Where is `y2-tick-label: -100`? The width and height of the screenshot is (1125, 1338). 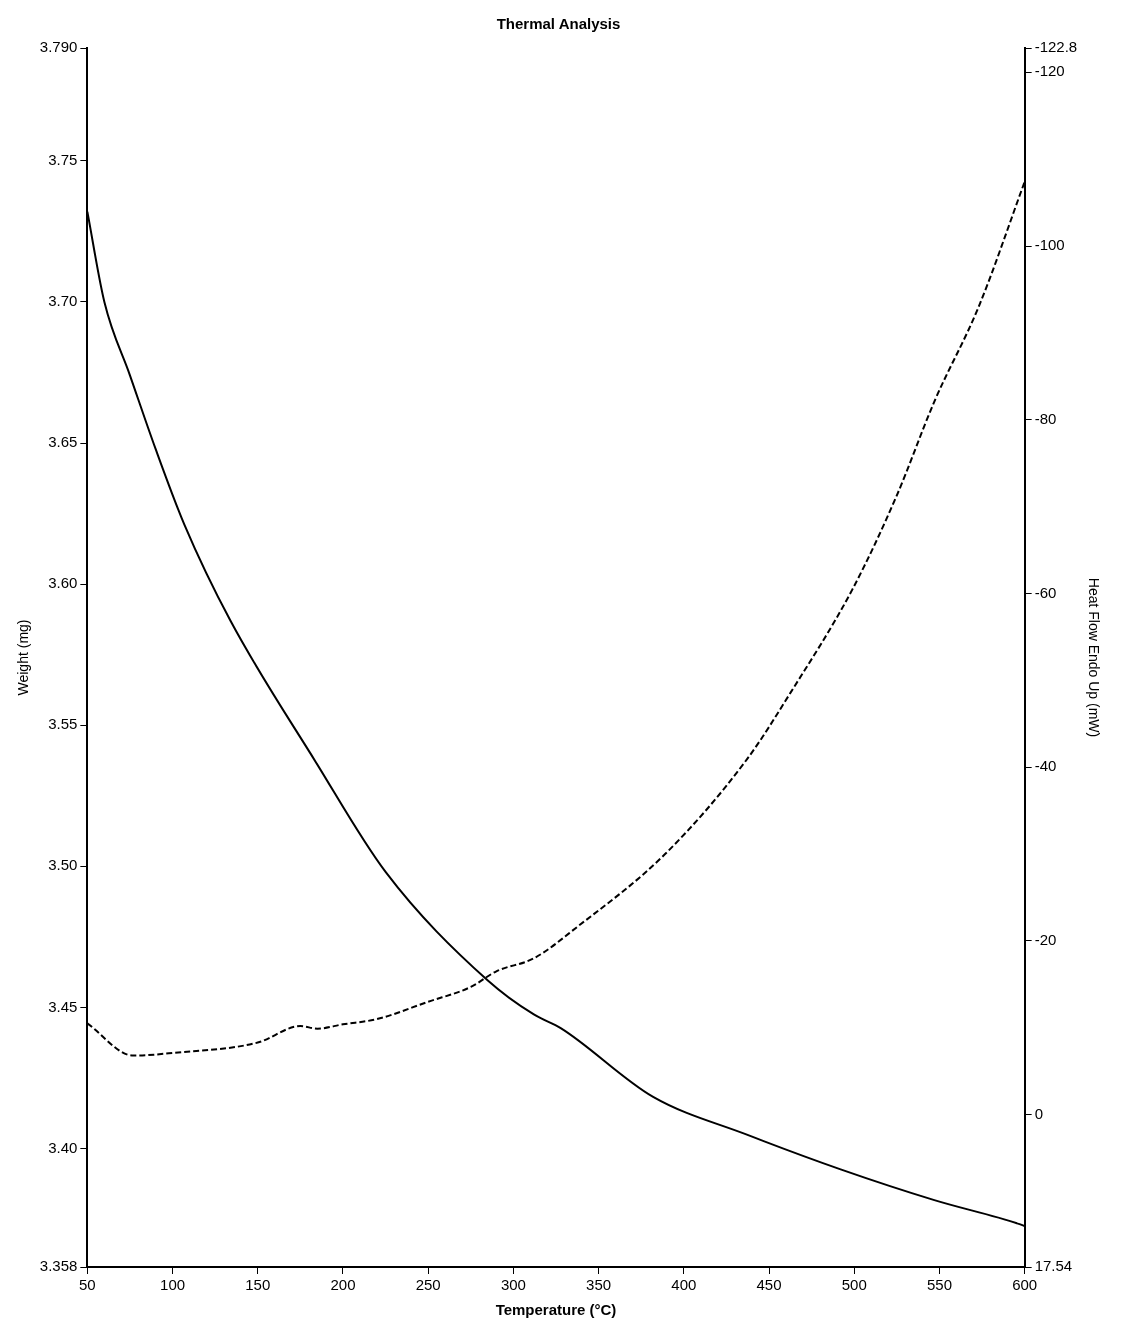
y2-tick-label: -100 is located at coordinates (1049, 245).